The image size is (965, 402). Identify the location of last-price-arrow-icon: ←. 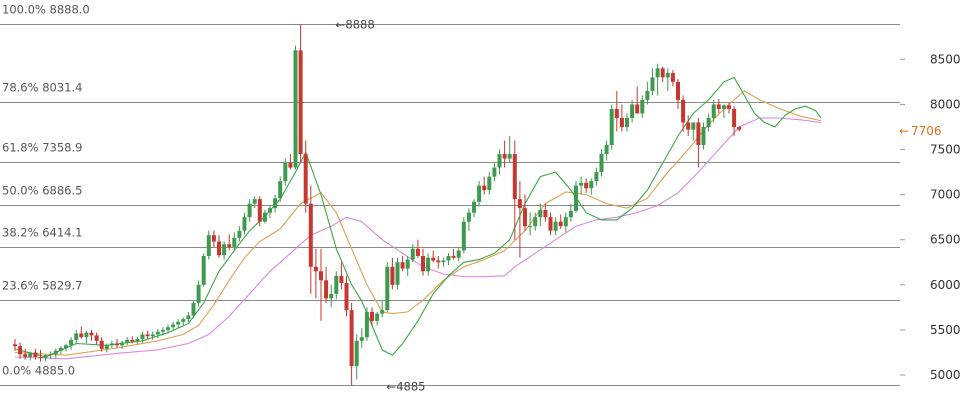
(904, 131).